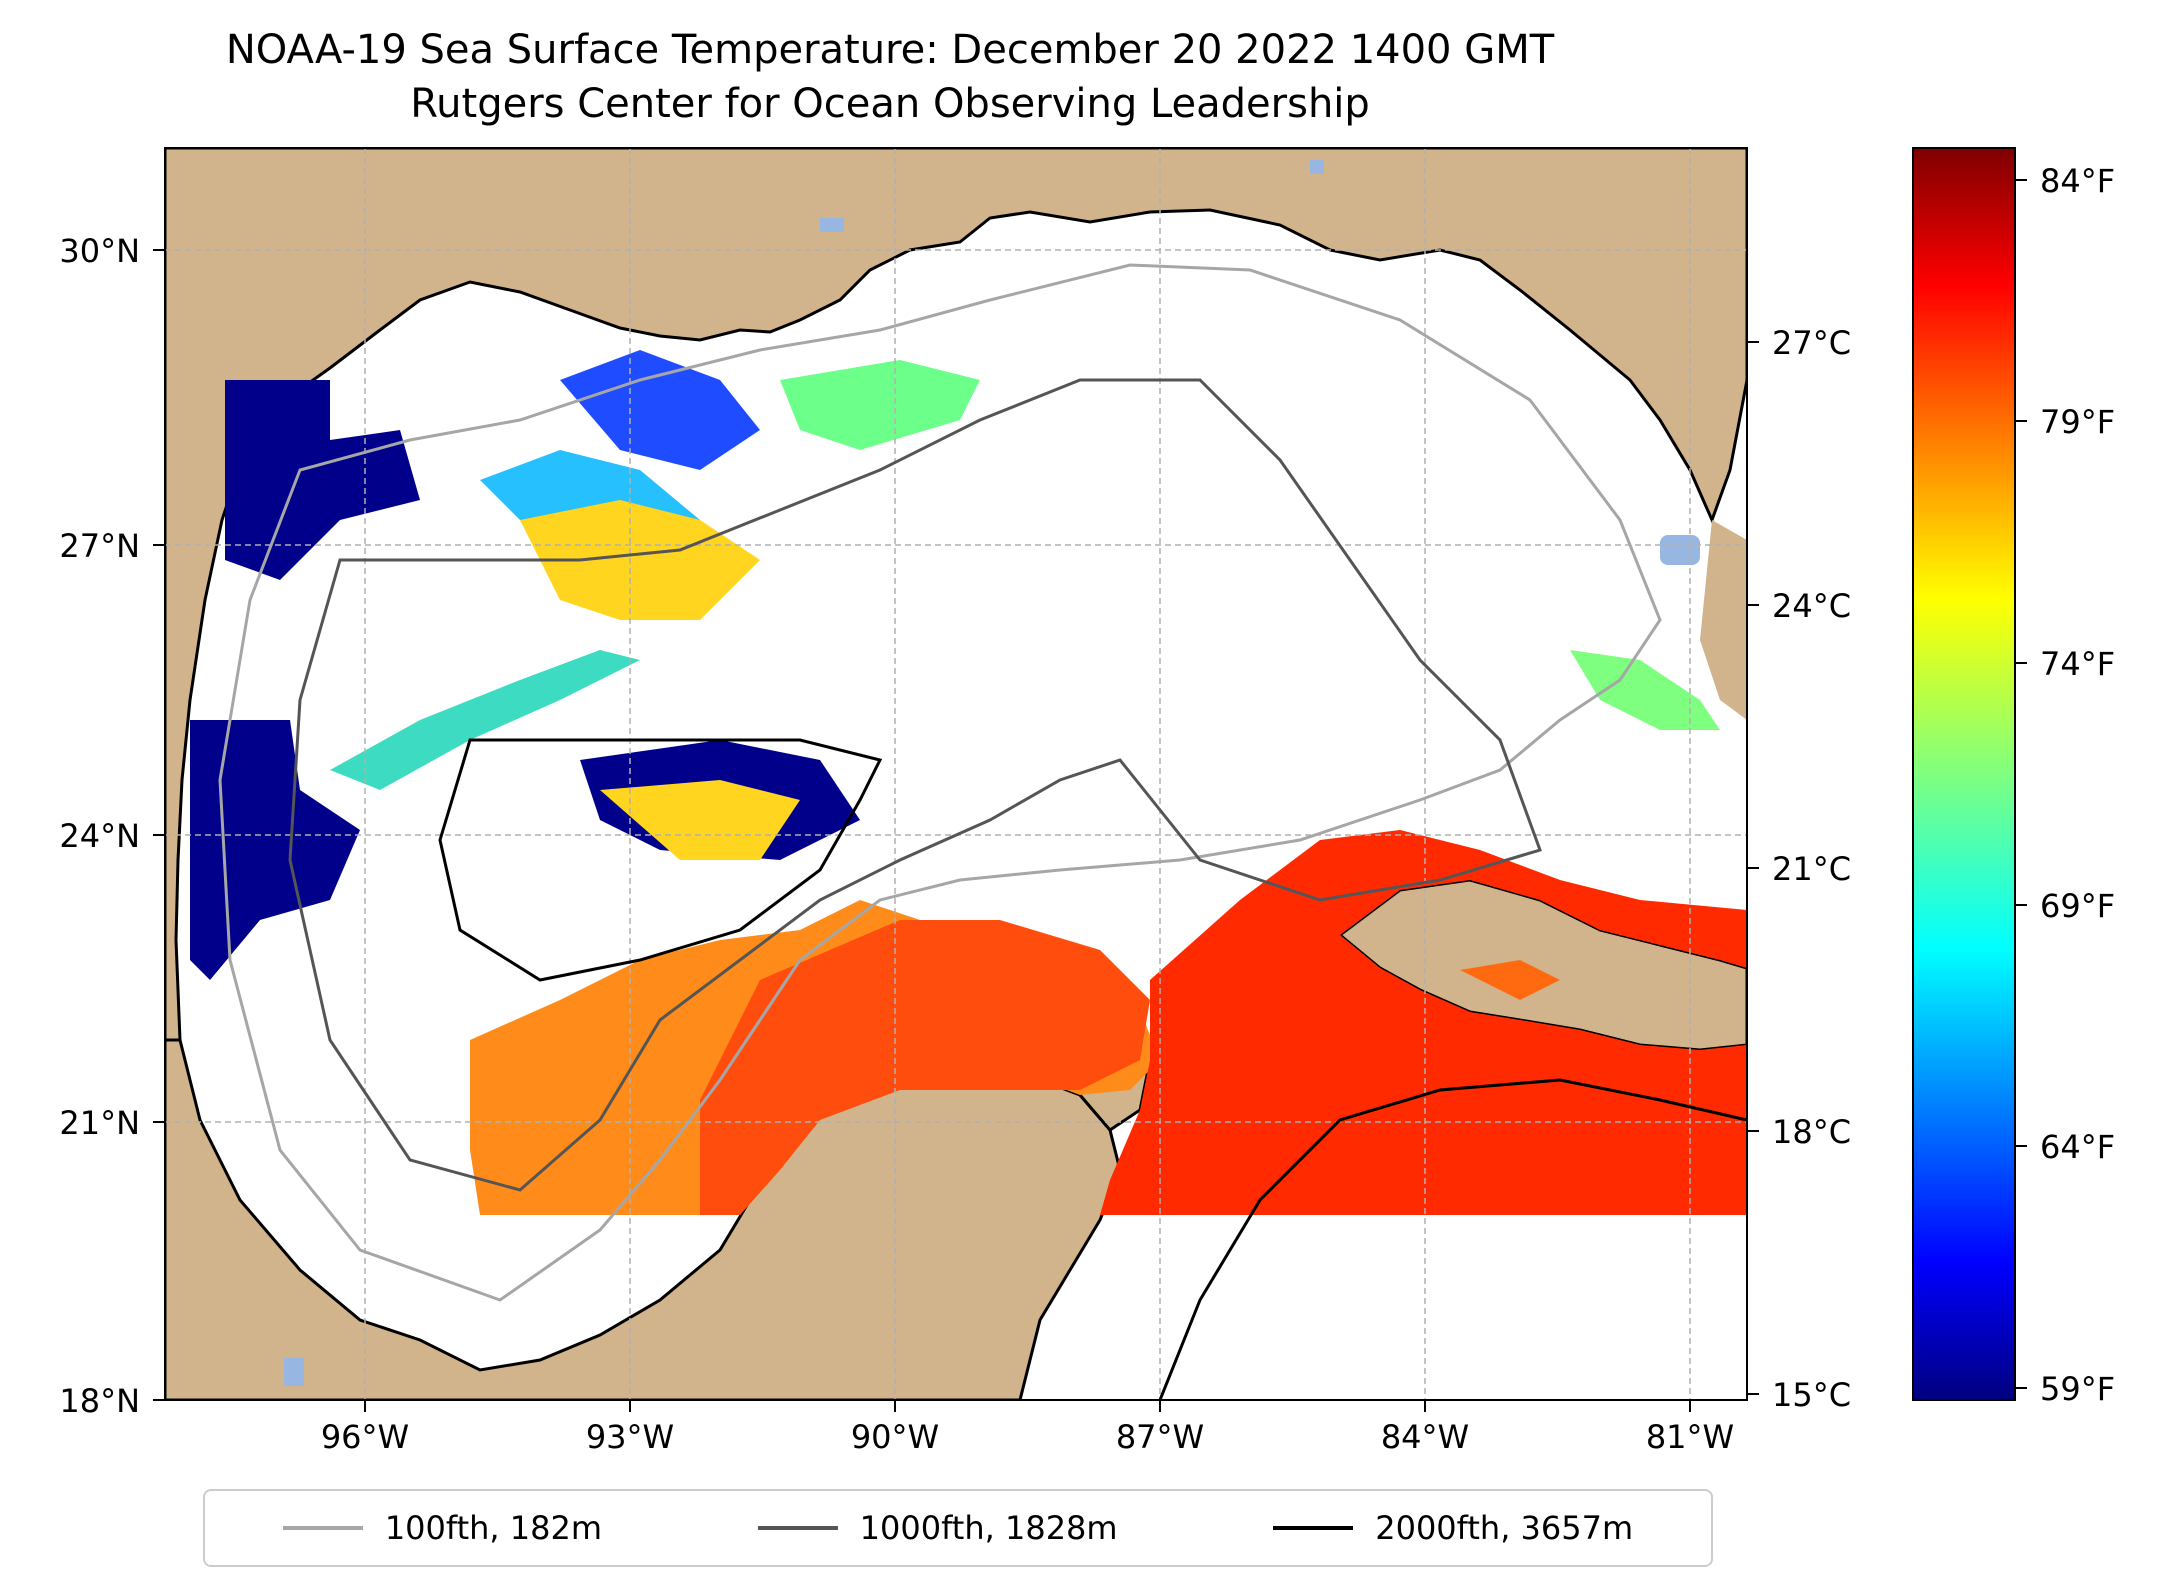  Describe the element at coordinates (2078, 1389) in the screenshot. I see `fahrenheit-label-59: 59°F` at that location.